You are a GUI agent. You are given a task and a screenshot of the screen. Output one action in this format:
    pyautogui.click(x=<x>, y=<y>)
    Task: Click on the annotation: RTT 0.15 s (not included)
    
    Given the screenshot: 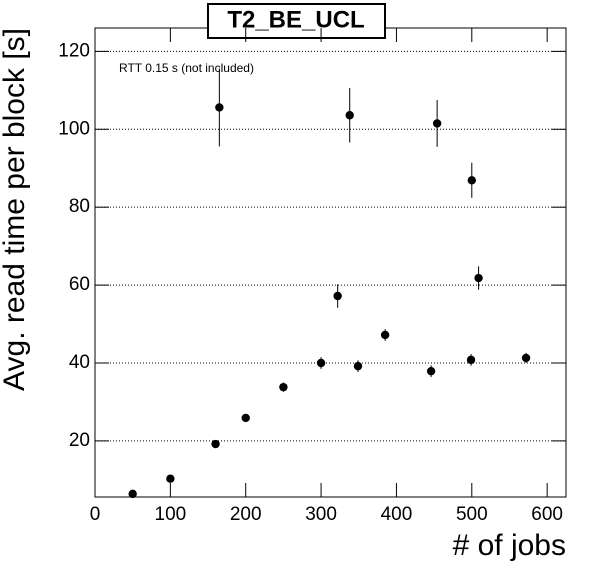 What is the action you would take?
    pyautogui.click(x=186, y=68)
    